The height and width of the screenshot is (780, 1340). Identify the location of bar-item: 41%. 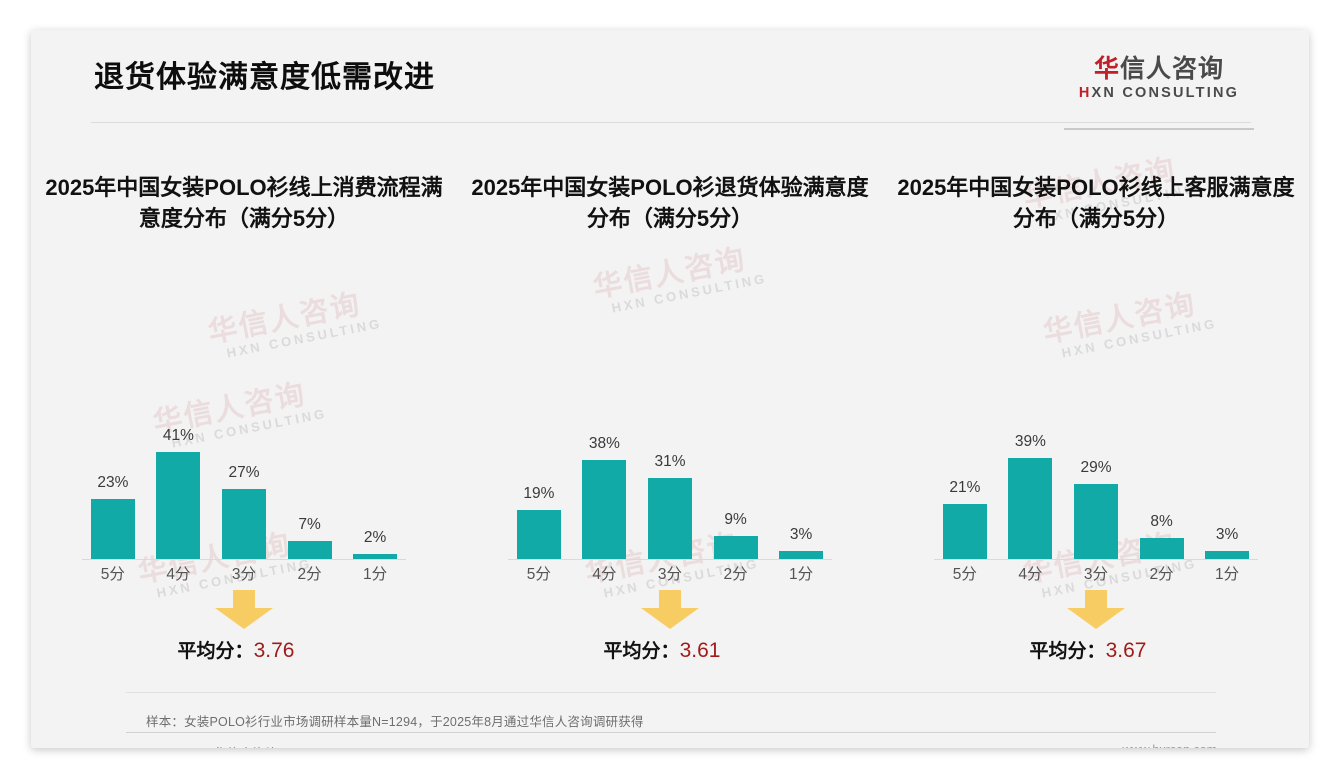
(179, 429).